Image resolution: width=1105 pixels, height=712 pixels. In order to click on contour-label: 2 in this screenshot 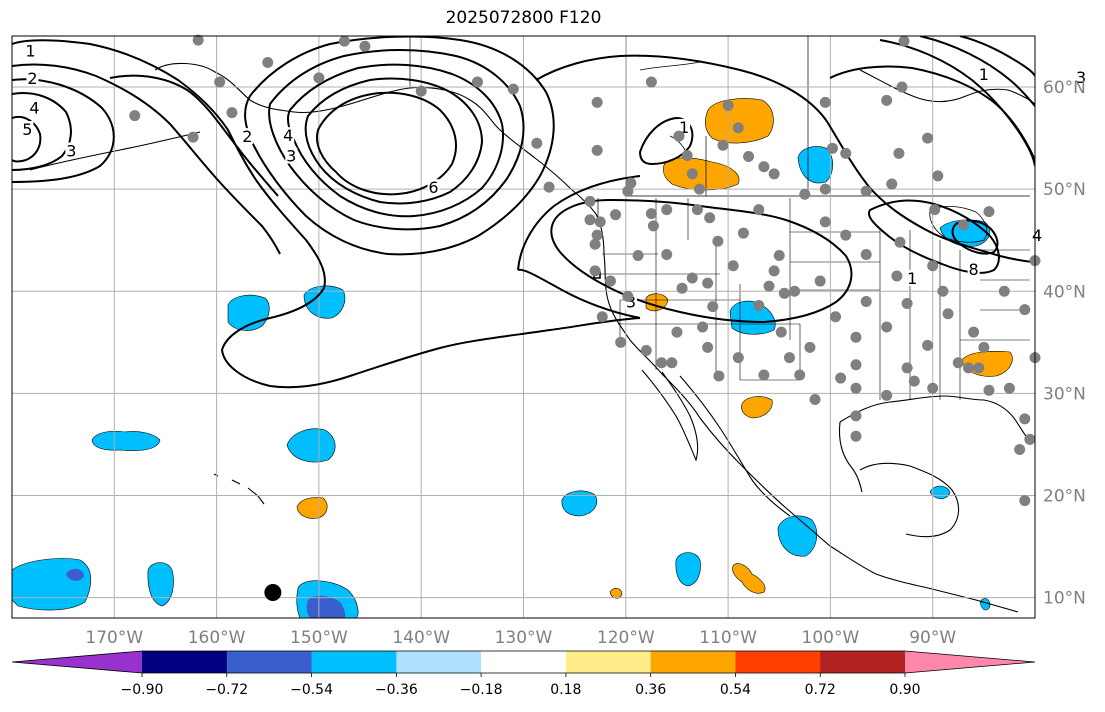, I will do `click(247, 136)`.